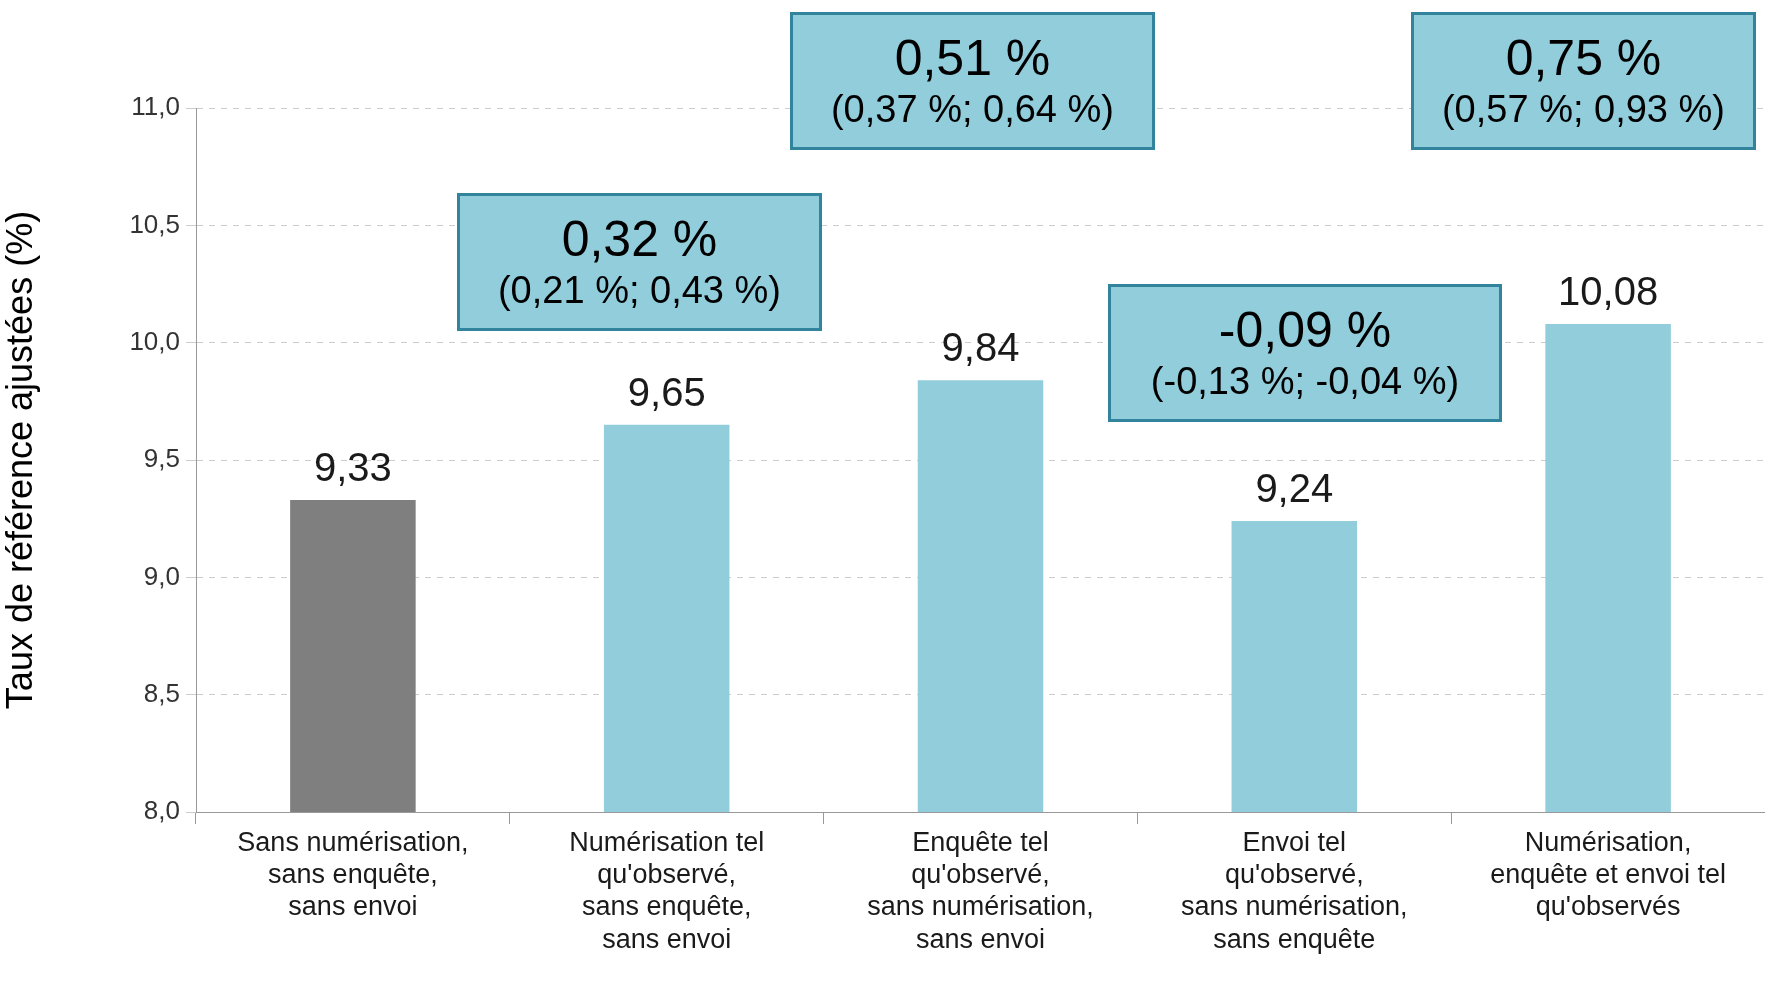 The width and height of the screenshot is (1765, 987). I want to click on y-tick-label: 9,0, so click(161, 575).